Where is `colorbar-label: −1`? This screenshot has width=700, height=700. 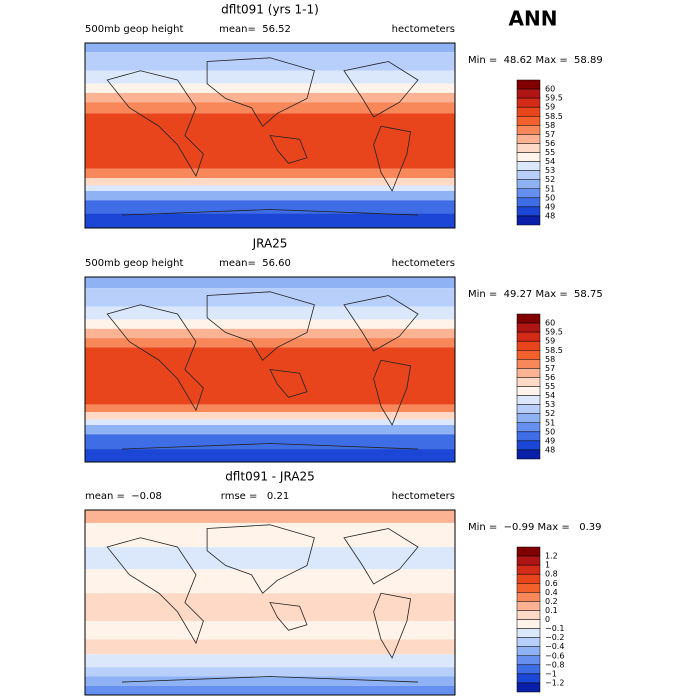 colorbar-label: −1 is located at coordinates (551, 673).